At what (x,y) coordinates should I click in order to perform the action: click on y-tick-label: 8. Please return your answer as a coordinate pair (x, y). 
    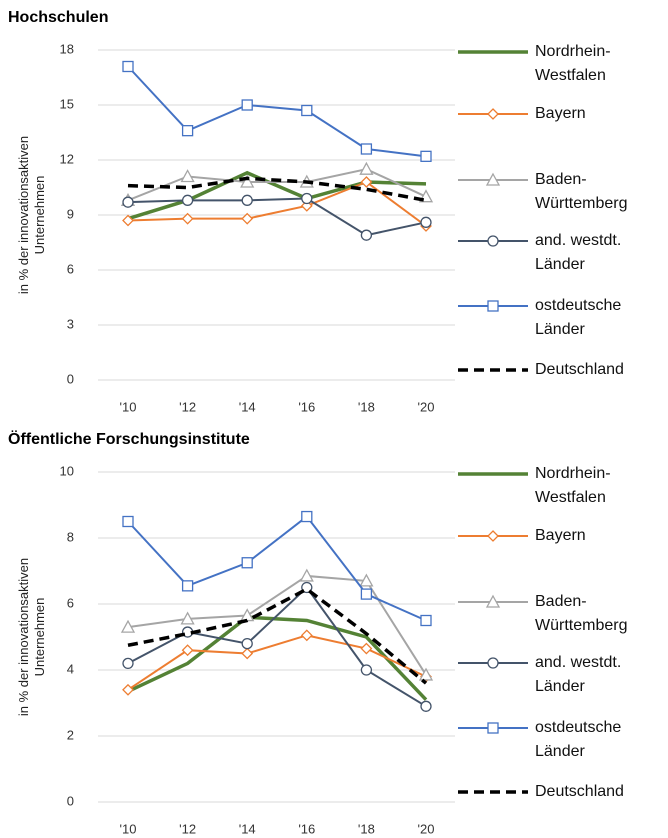
    Looking at the image, I should click on (70, 536).